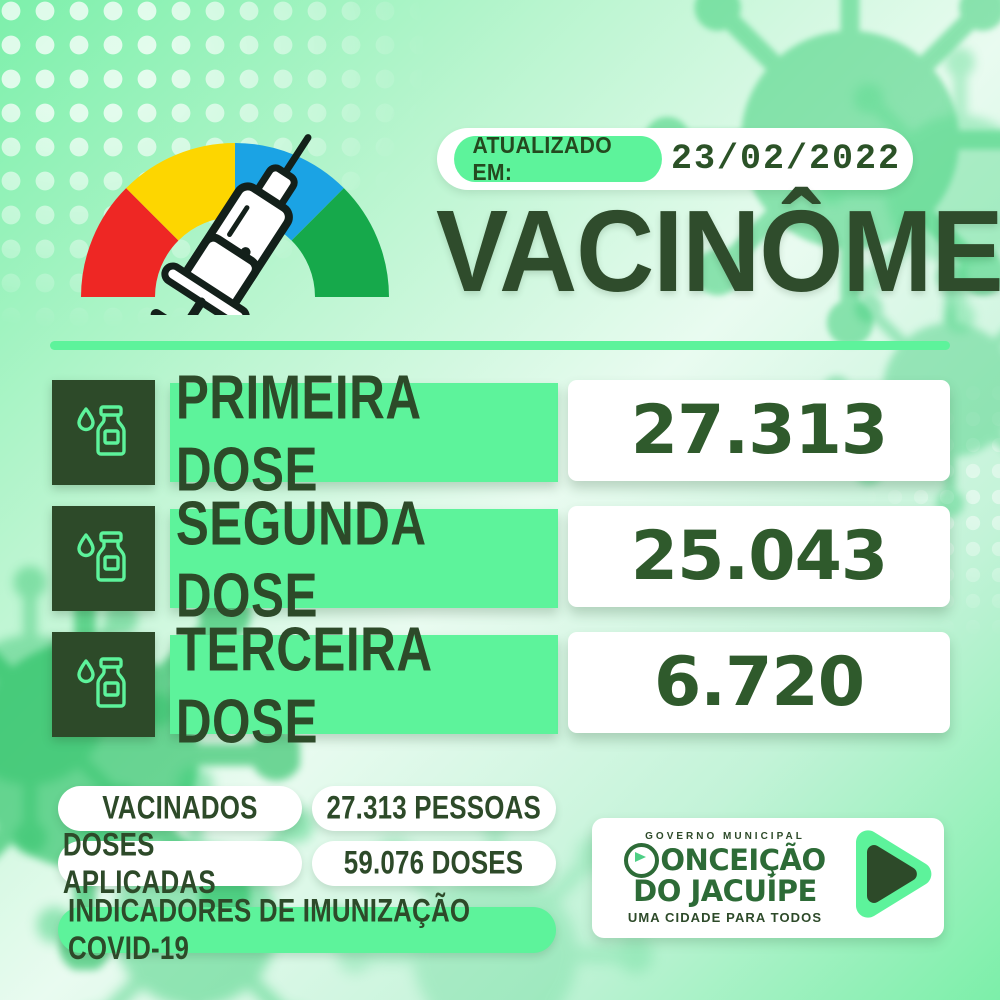 This screenshot has height=1000, width=1000. What do you see at coordinates (718, 252) in the screenshot?
I see `page-title: VACINÔMETRO` at bounding box center [718, 252].